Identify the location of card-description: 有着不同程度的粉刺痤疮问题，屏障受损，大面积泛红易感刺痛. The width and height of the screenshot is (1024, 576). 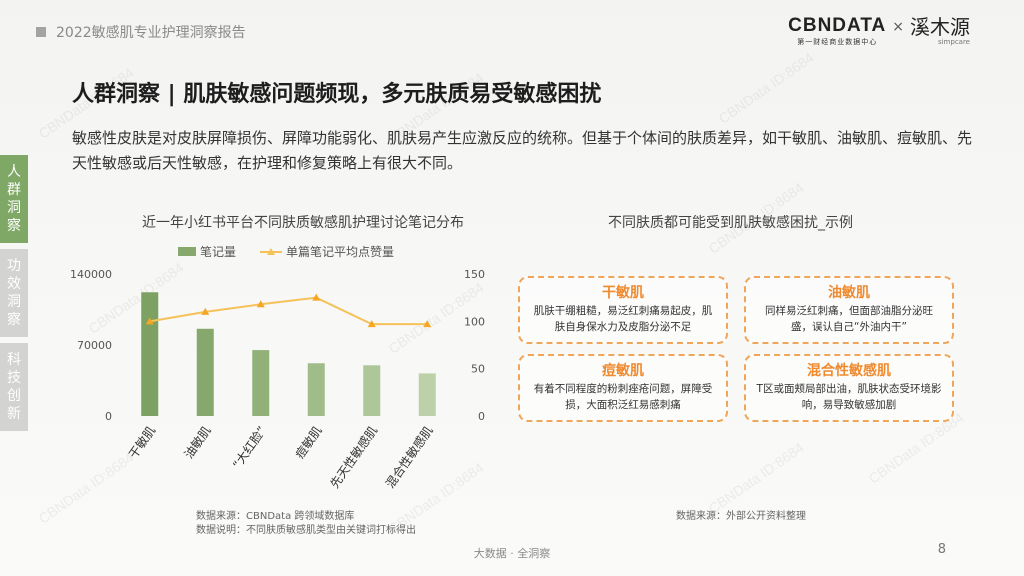
(623, 397).